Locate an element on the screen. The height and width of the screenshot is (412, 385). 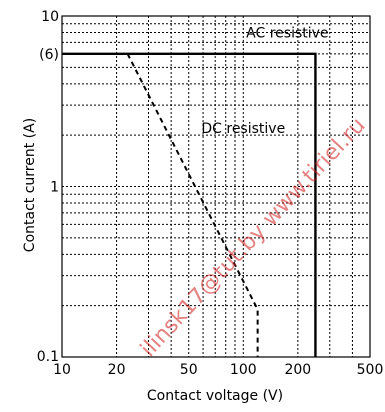
y-tick-label: 1 is located at coordinates (54, 188).